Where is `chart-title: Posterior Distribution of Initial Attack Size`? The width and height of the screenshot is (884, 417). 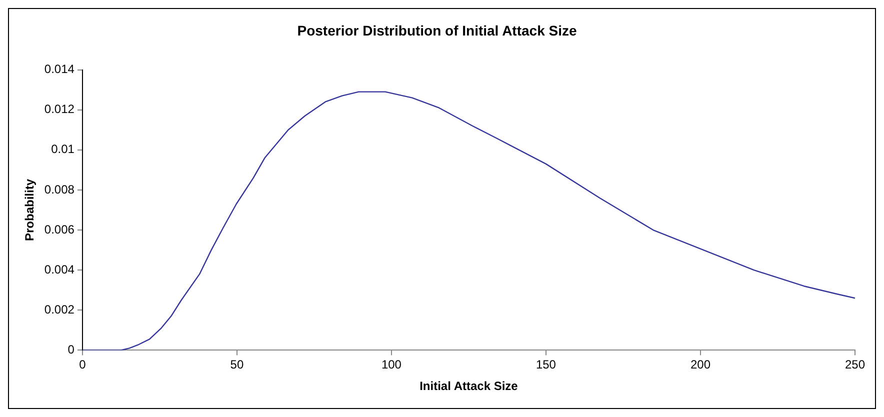 chart-title: Posterior Distribution of Initial Attack Size is located at coordinates (437, 30).